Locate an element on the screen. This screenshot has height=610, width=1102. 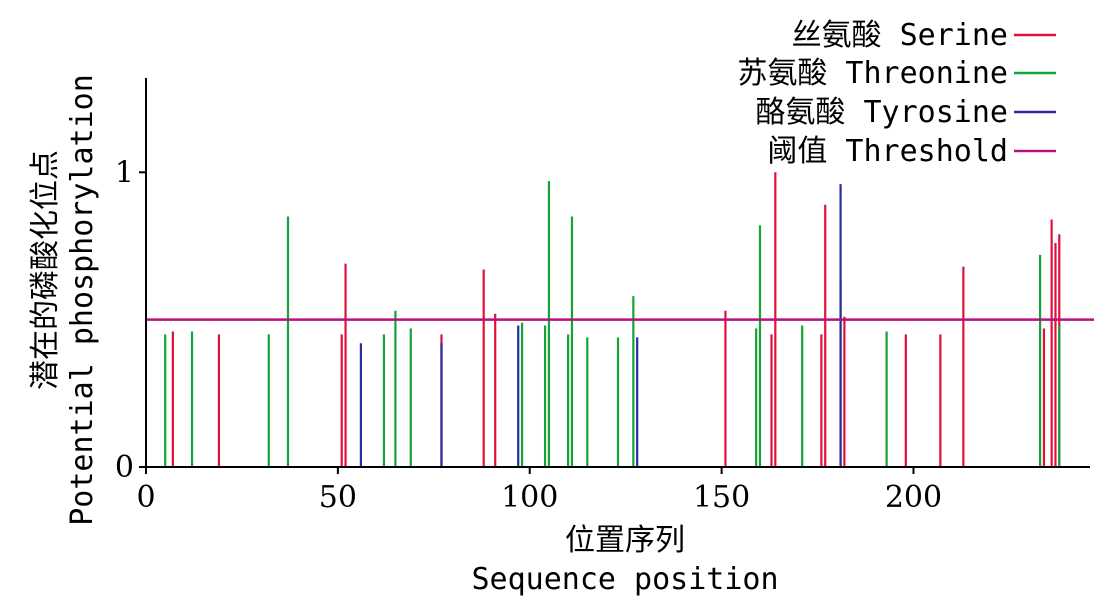
legend-label-3: 阈值 Threshold is located at coordinates (887, 151).